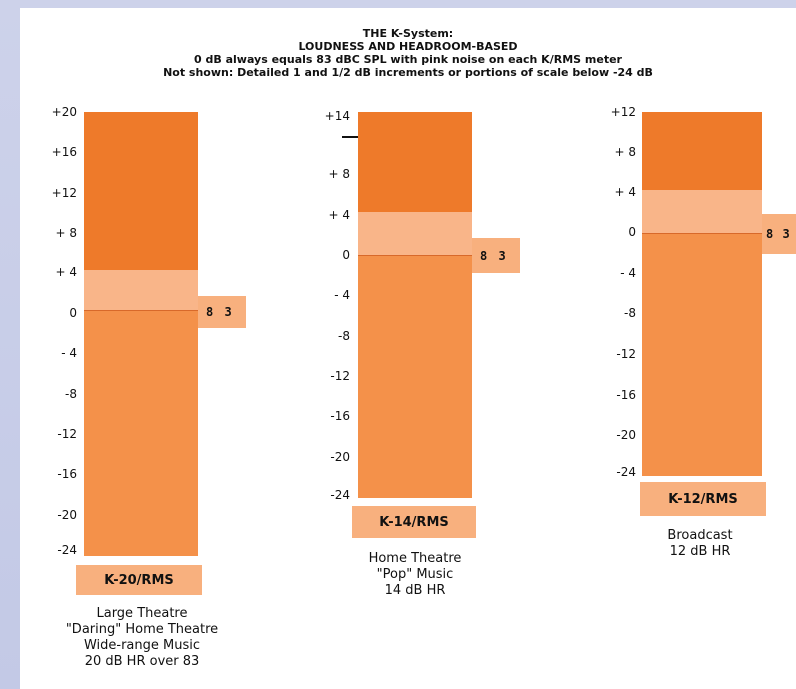  Describe the element at coordinates (337, 116) in the screenshot. I see `tick-label: +14` at that location.